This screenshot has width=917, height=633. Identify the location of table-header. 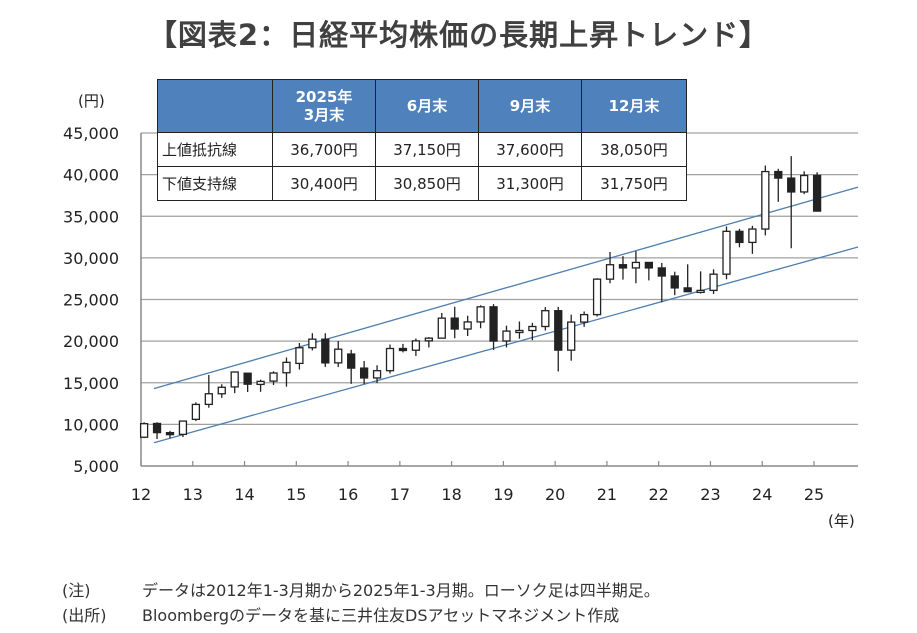
(215, 106).